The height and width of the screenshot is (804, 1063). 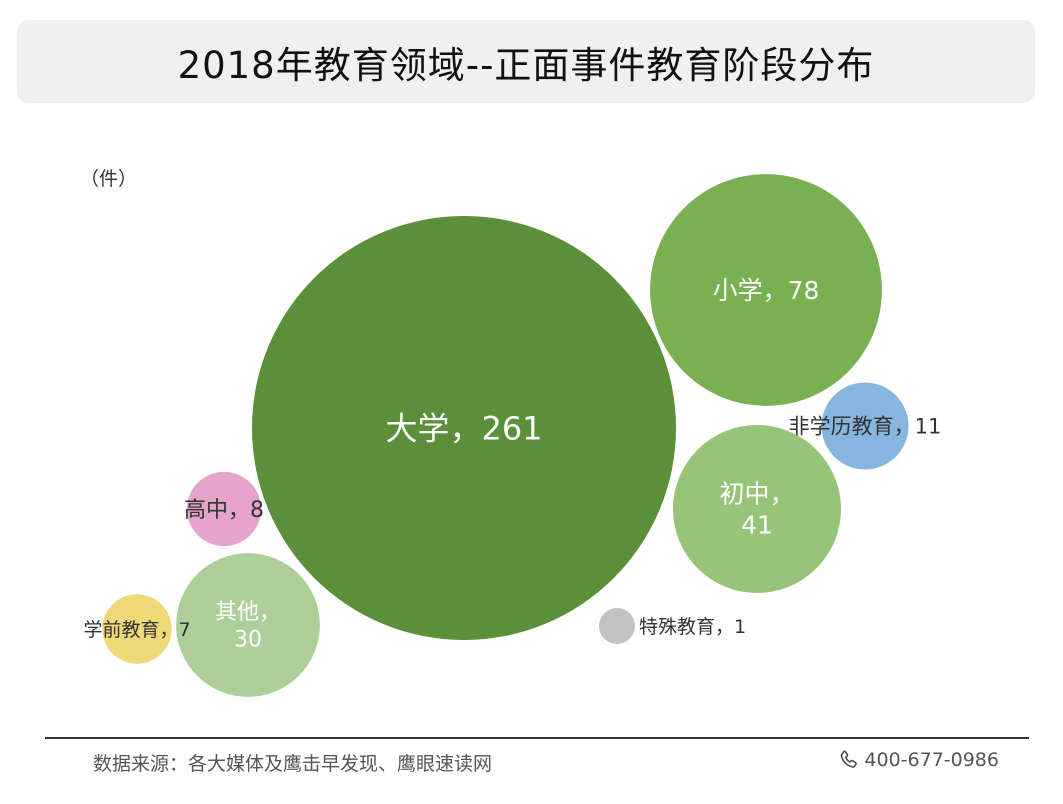 I want to click on bubble-label-小学: 小学，78, so click(x=766, y=290).